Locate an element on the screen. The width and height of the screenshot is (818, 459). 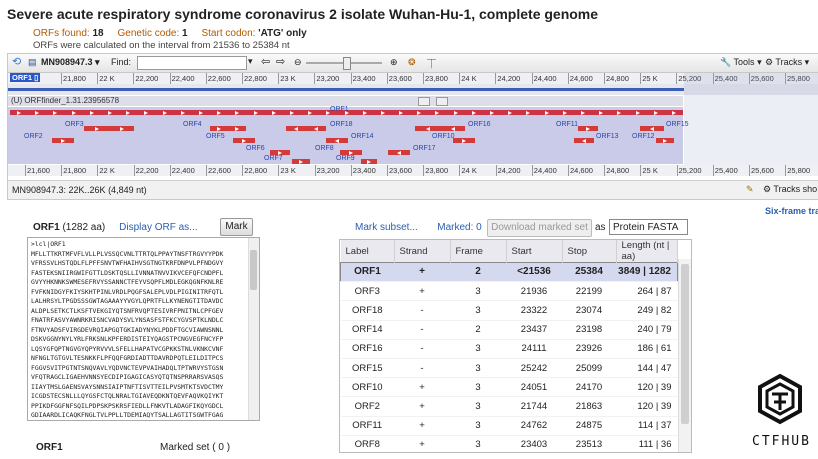
table-row: ORF3 +3 21936 22199 264 | 87 is located at coordinates (509, 291).